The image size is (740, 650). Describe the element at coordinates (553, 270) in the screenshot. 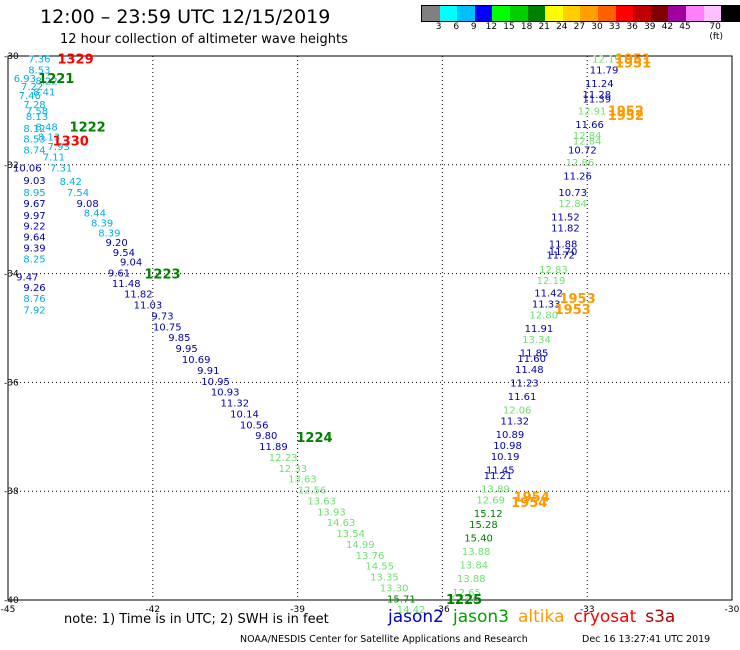

I see `wave-height-label: 12.83` at that location.